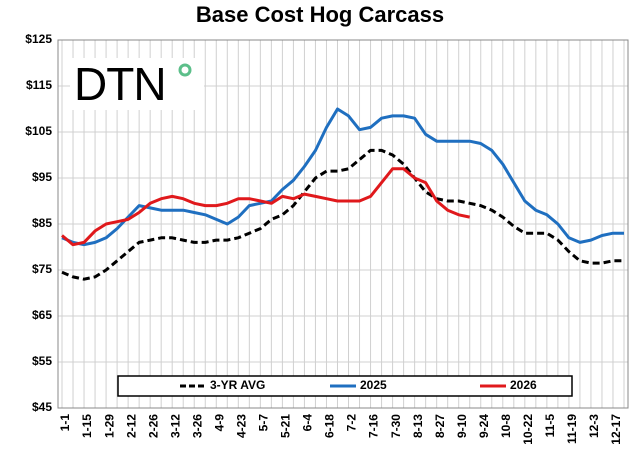 This screenshot has height=465, width=640. Describe the element at coordinates (484, 426) in the screenshot. I see `x-tick-label: 9-24` at that location.